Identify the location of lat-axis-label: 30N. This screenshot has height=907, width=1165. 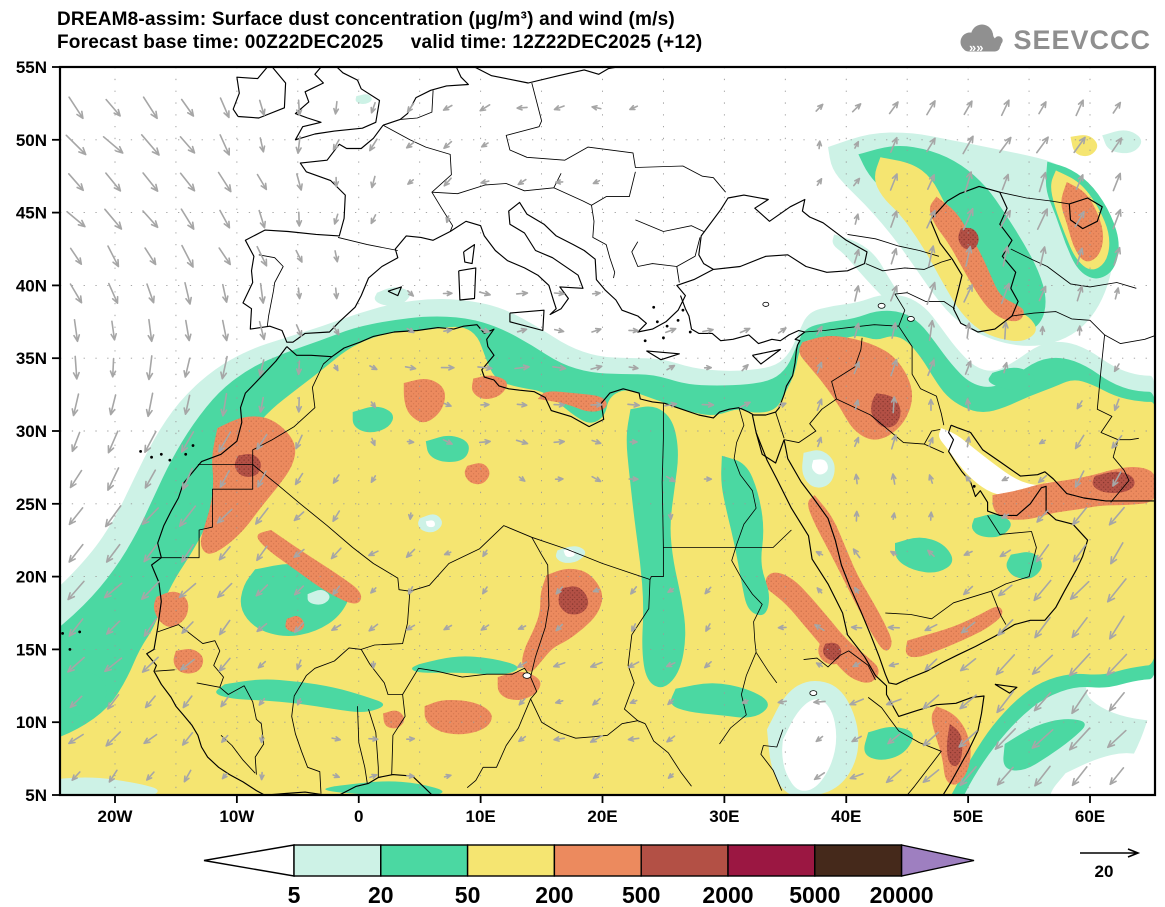
(31, 431).